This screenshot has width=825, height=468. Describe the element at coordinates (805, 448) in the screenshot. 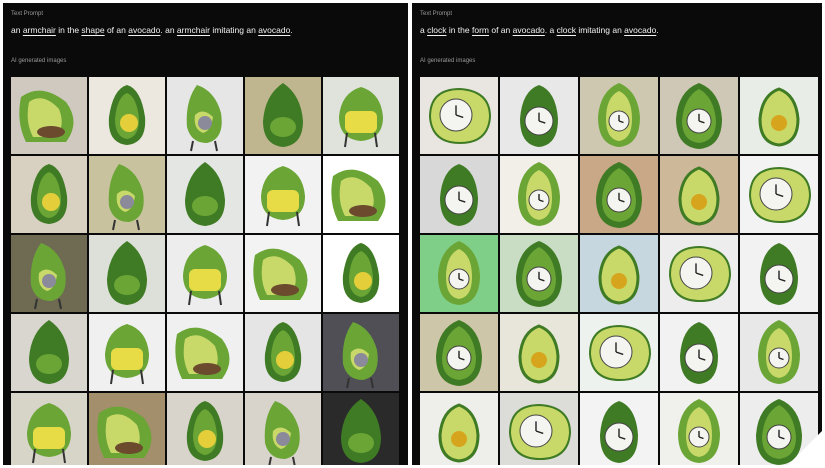

I see `page-corner-fold` at that location.